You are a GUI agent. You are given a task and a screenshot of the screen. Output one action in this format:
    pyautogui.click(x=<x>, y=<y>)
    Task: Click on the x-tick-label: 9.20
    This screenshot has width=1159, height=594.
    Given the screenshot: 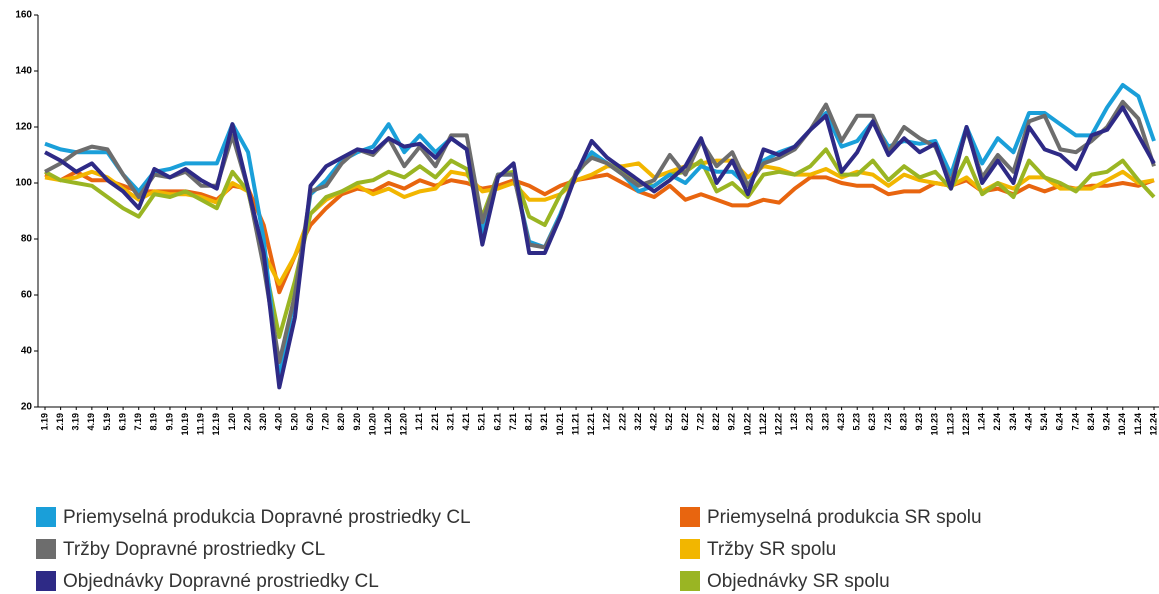 What is the action you would take?
    pyautogui.click(x=357, y=422)
    